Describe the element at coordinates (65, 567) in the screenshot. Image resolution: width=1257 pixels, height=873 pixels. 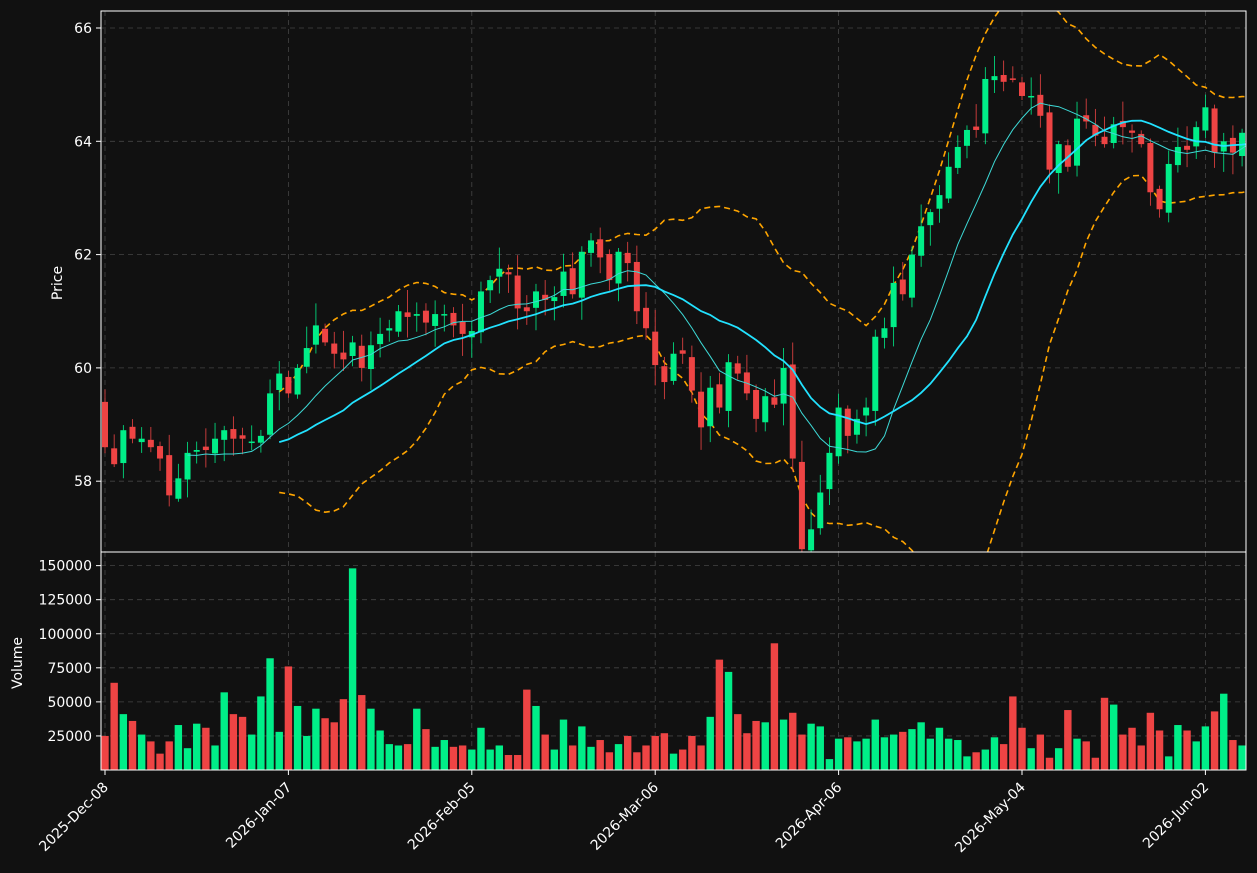
I see `volume-tick-label: 150000` at that location.